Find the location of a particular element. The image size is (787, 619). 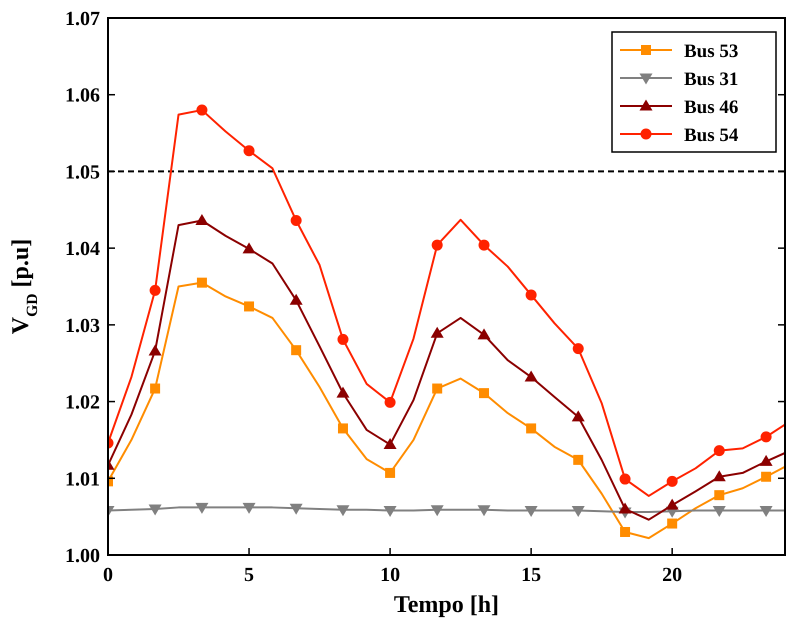

legend-label: Bus 54 is located at coordinates (711, 135).